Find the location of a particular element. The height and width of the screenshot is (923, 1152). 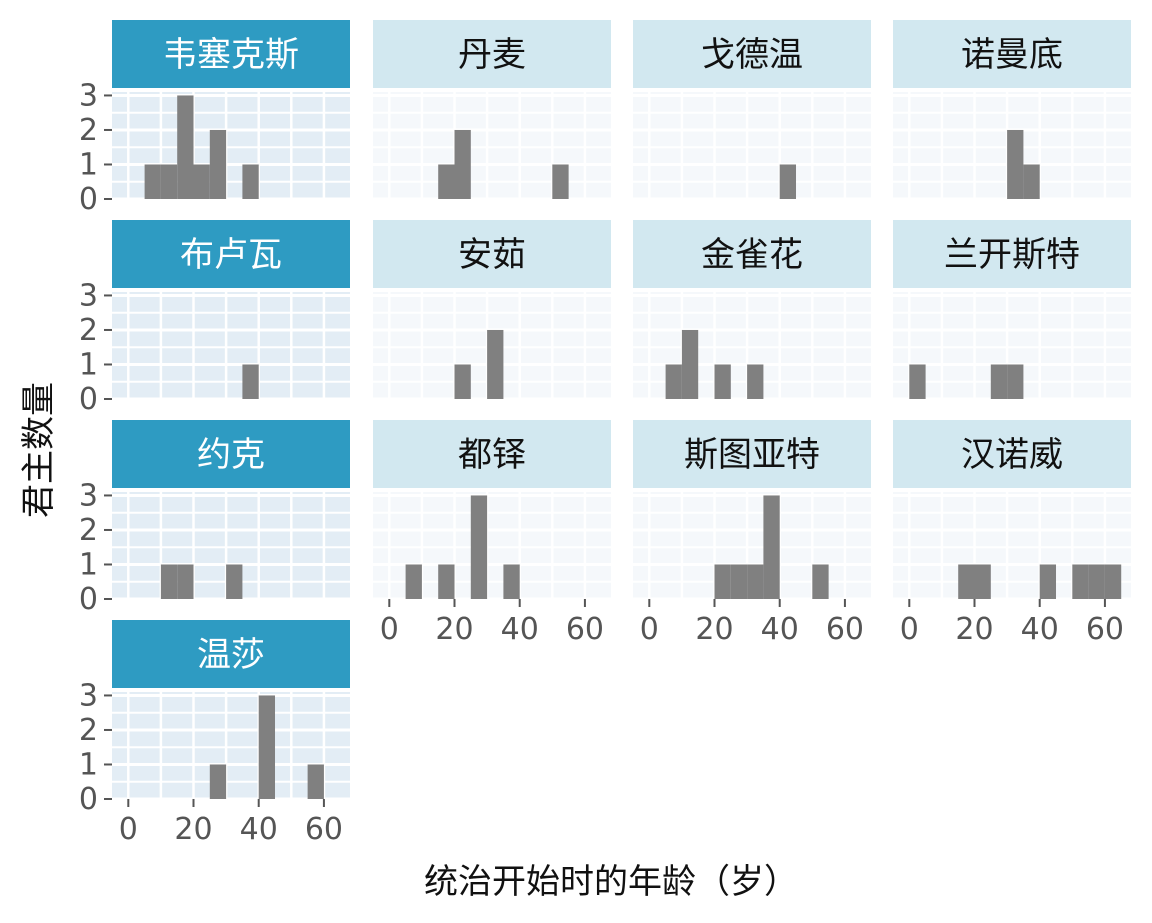

facet-title: 兰开斯特 is located at coordinates (1012, 255).